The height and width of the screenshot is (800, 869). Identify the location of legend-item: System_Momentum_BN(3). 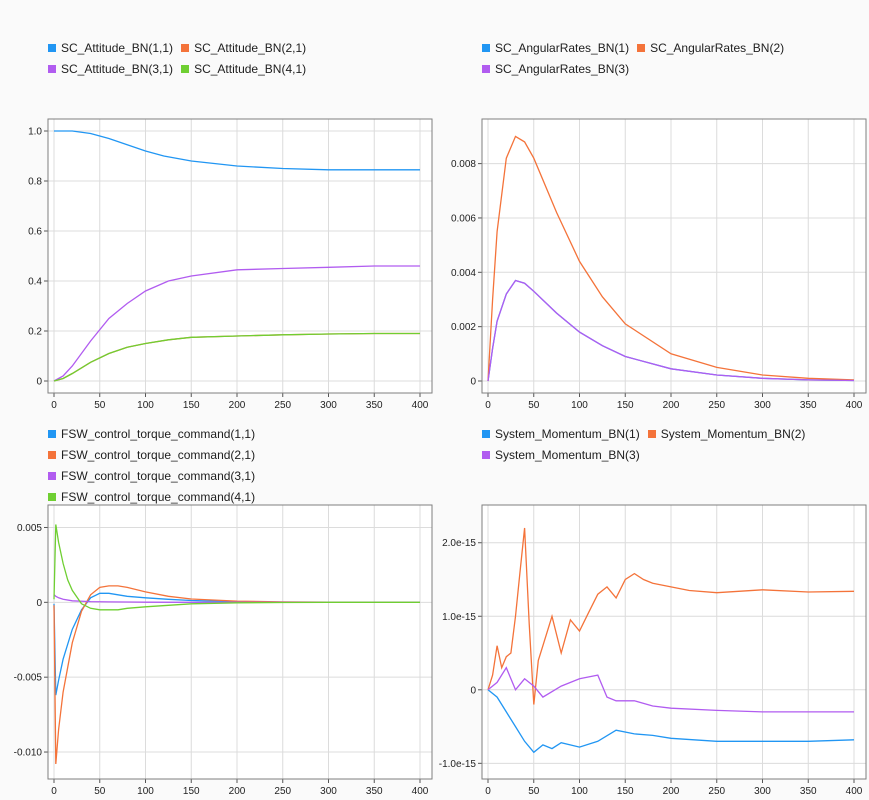
(561, 455).